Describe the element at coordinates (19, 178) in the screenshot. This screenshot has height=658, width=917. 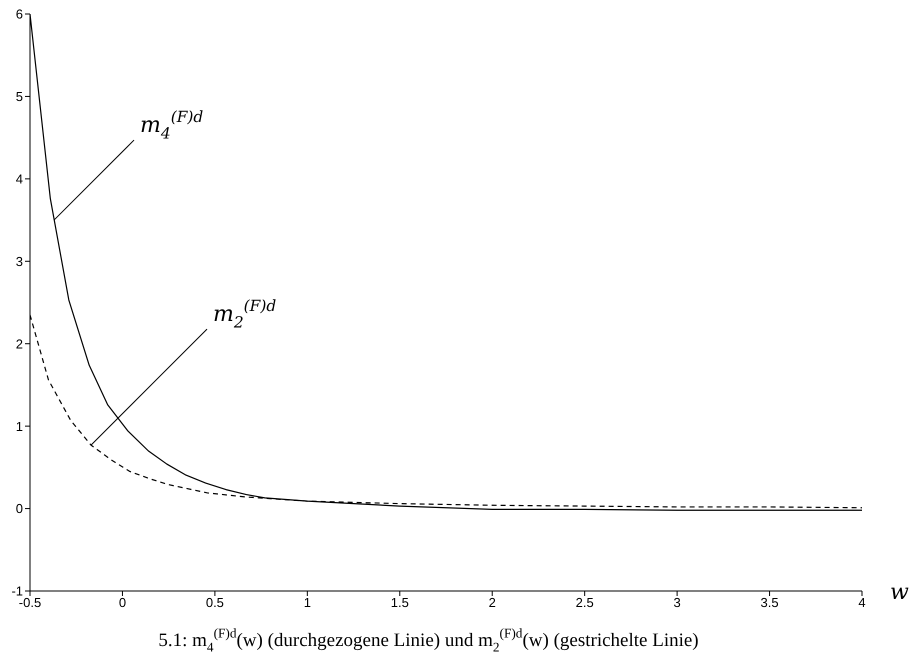
I see `y-tick-label: 4` at that location.